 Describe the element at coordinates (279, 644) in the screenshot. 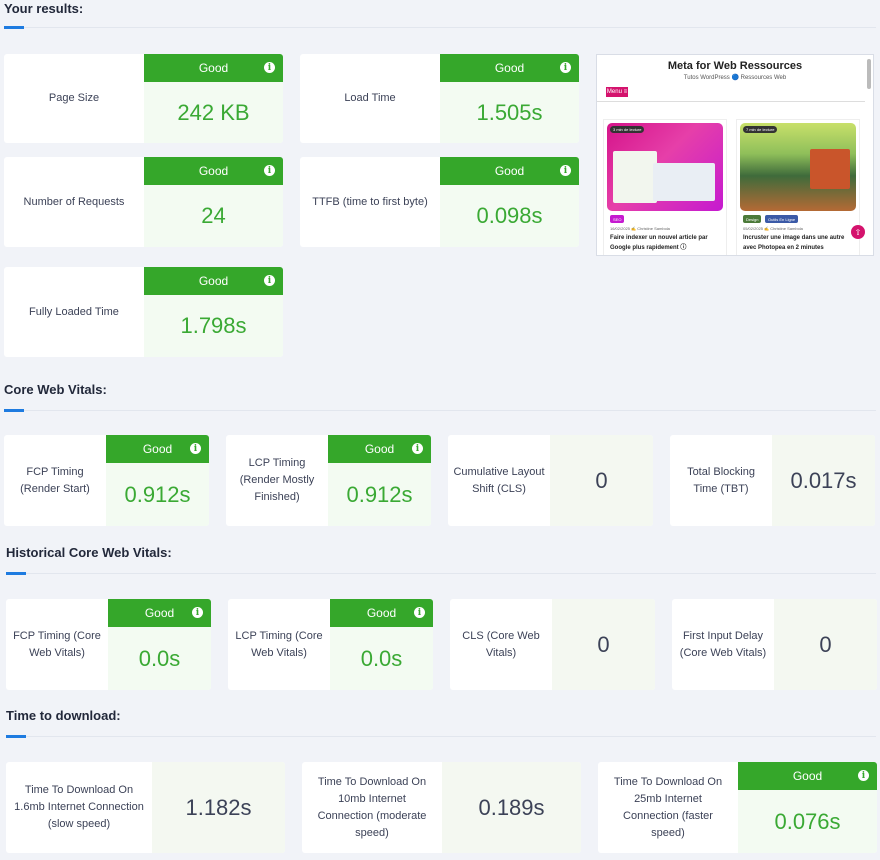

I see `metric-label: LCP Timing (Core Web Vitals)` at that location.